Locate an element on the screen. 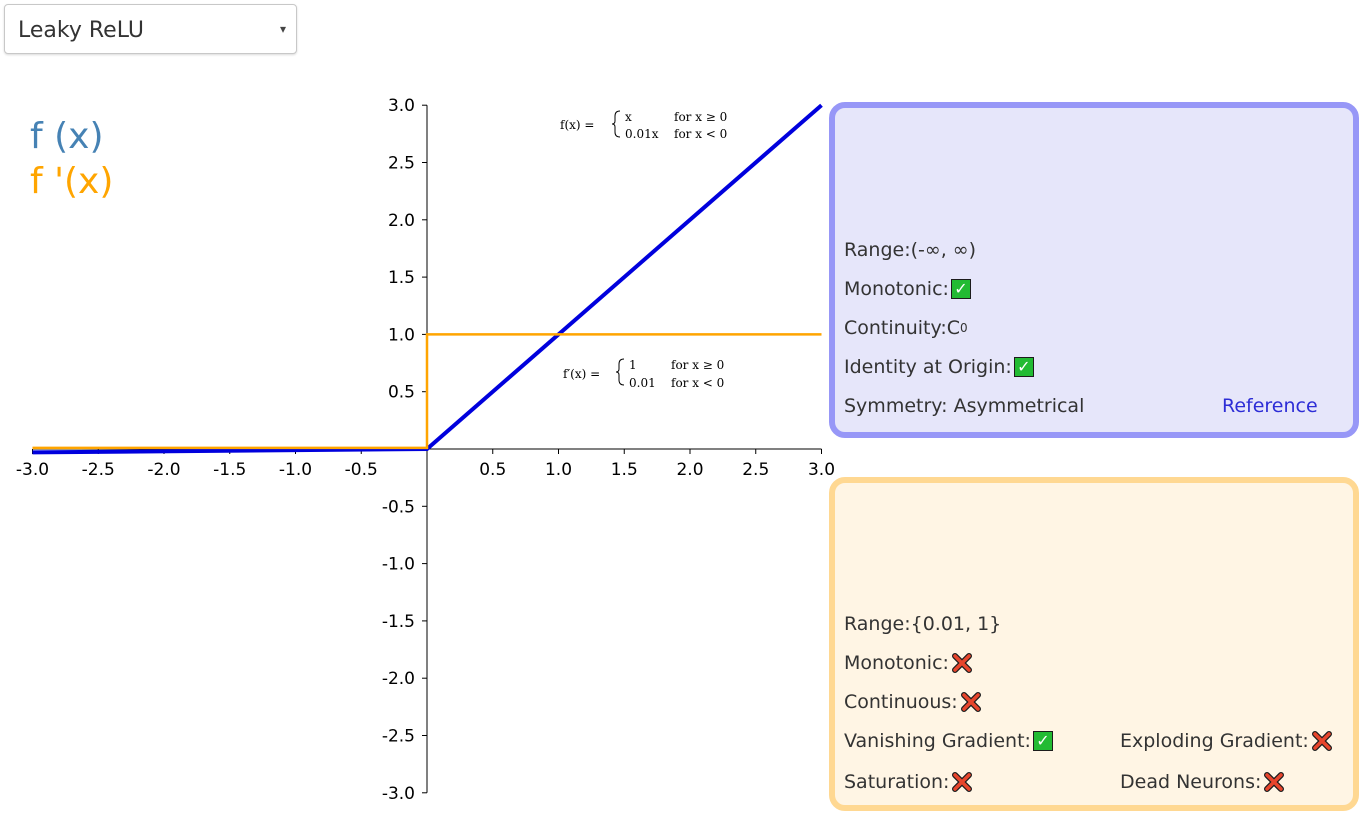 Image resolution: width=1367 pixels, height=818 pixels. function-symmetry: Symmetry: Asymmetrical is located at coordinates (964, 406).